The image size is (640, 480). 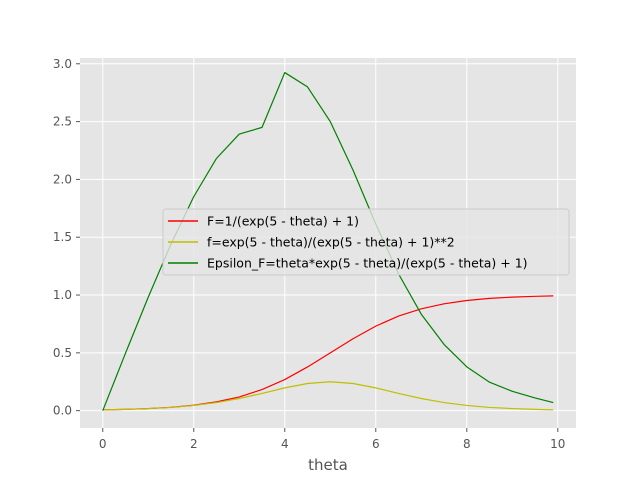 I want to click on x-tick-label: 2, so click(x=194, y=444).